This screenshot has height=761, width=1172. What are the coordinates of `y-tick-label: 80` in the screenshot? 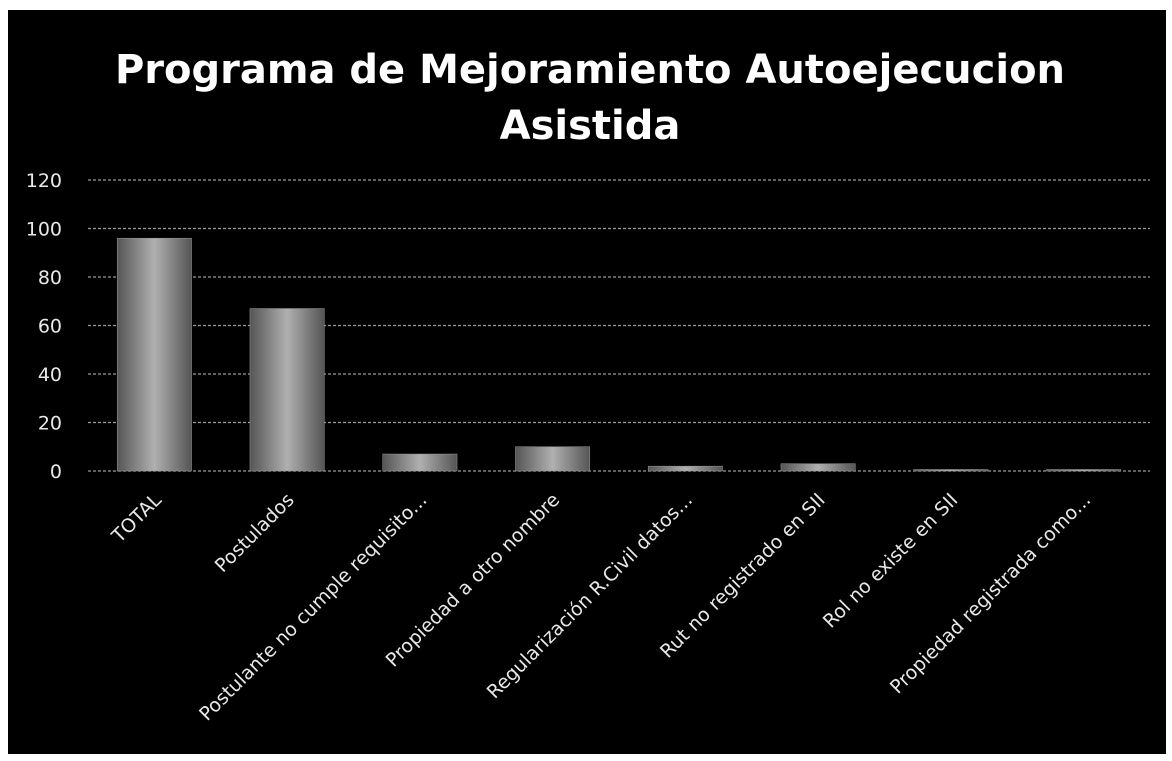 It's located at (50, 278).